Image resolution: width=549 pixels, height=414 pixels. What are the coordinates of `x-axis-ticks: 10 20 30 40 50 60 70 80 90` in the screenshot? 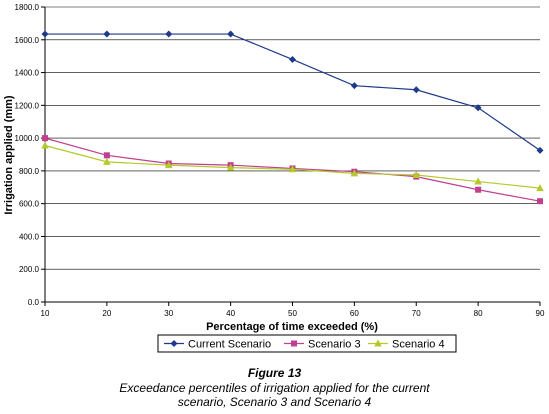 It's located at (293, 310).